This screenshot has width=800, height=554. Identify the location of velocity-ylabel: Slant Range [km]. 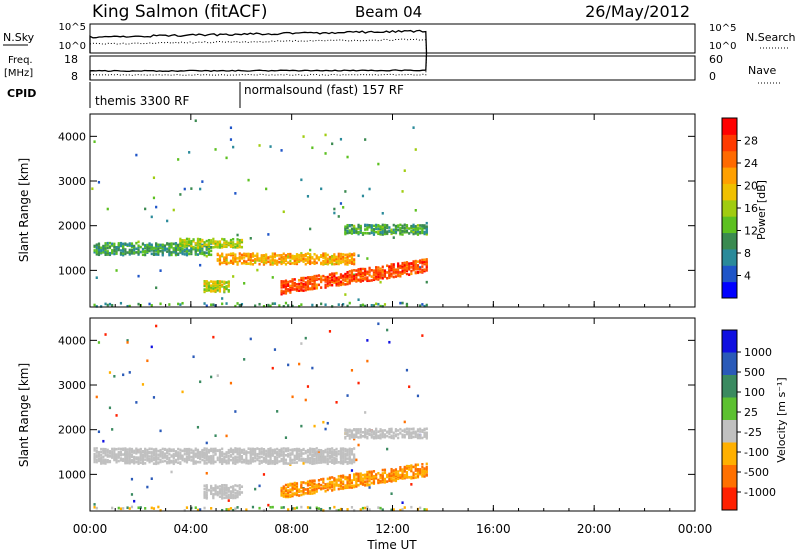
(24, 415).